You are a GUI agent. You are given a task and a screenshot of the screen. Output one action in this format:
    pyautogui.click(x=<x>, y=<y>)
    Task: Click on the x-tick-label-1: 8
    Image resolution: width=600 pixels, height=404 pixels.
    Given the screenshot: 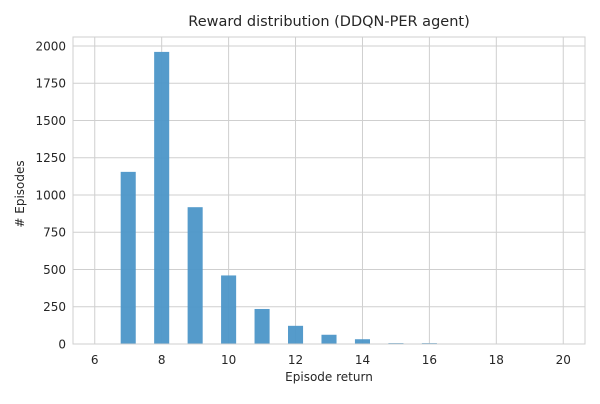 What is the action you would take?
    pyautogui.click(x=162, y=360)
    